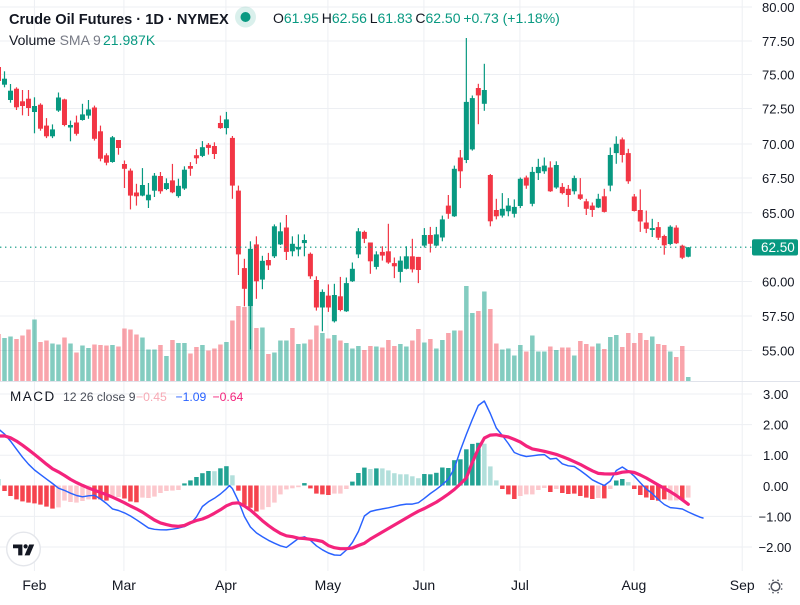  Describe the element at coordinates (99, 397) in the screenshot. I see `svg-text: 12 26 close 9` at that location.